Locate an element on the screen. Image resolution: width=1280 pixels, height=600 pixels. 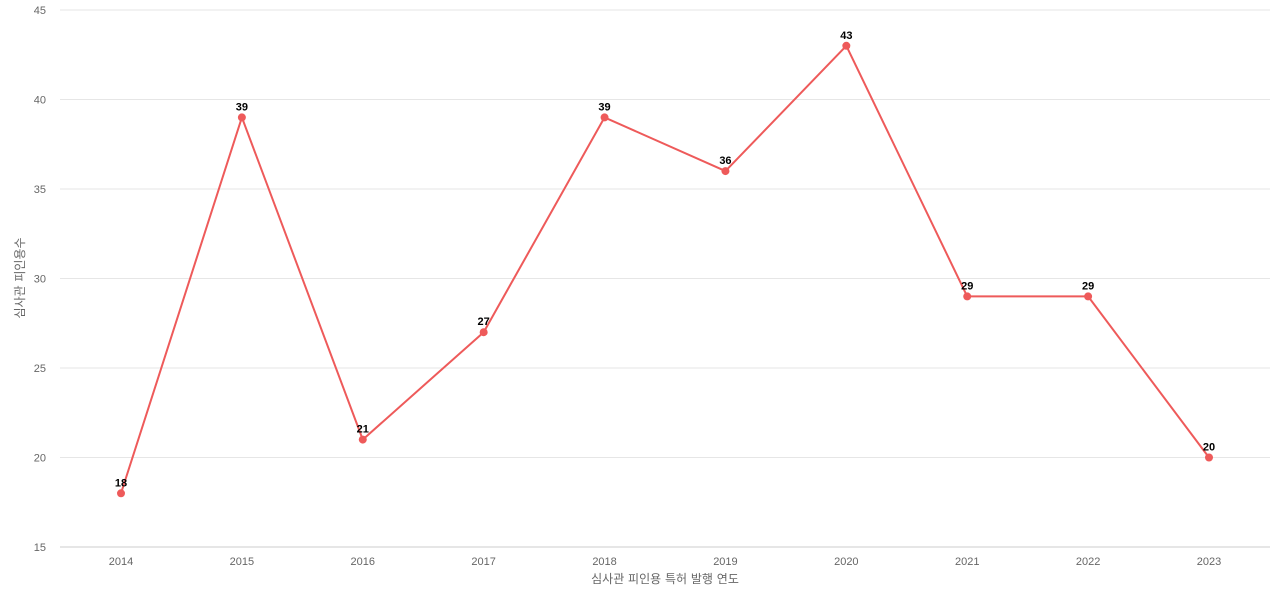
y-tick-label: 30 is located at coordinates (40, 280).